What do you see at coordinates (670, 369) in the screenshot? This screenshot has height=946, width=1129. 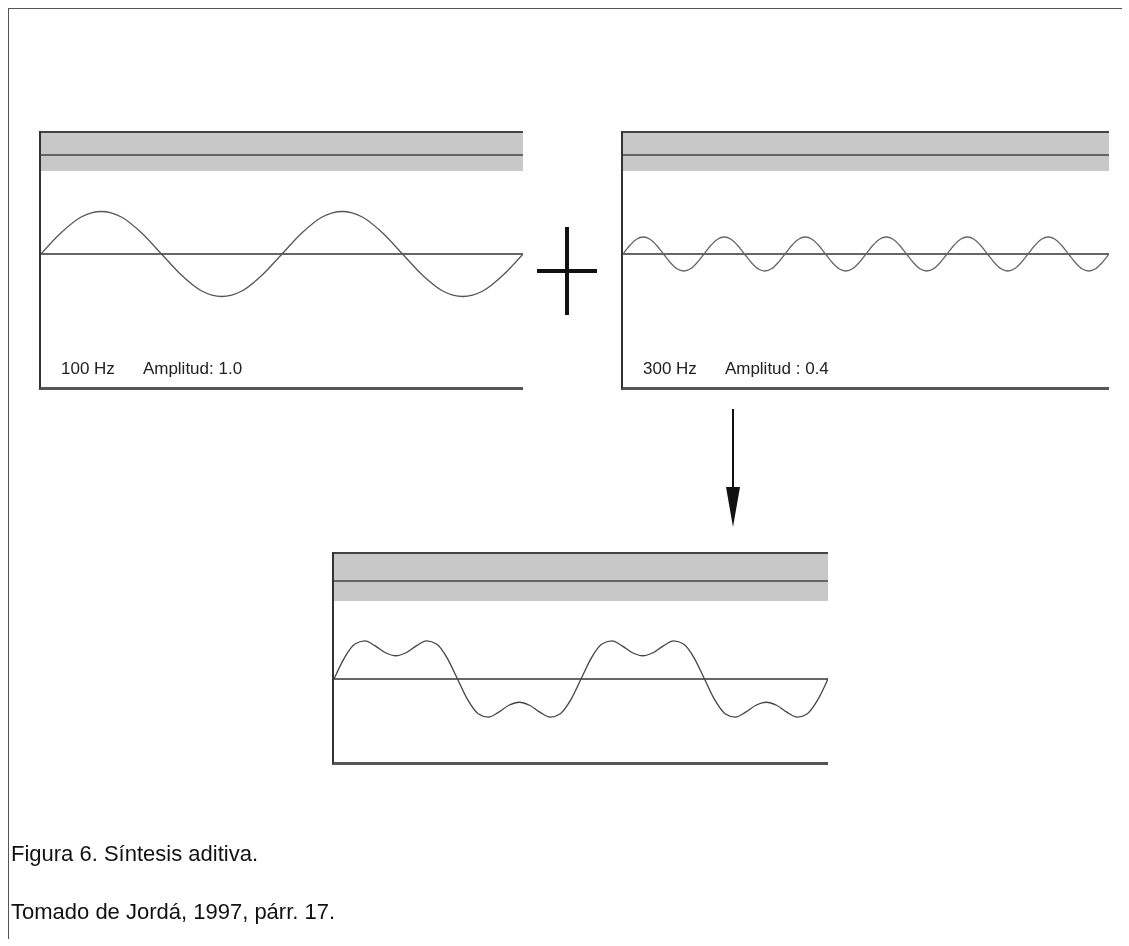 I see `text: 300 Hz` at bounding box center [670, 369].